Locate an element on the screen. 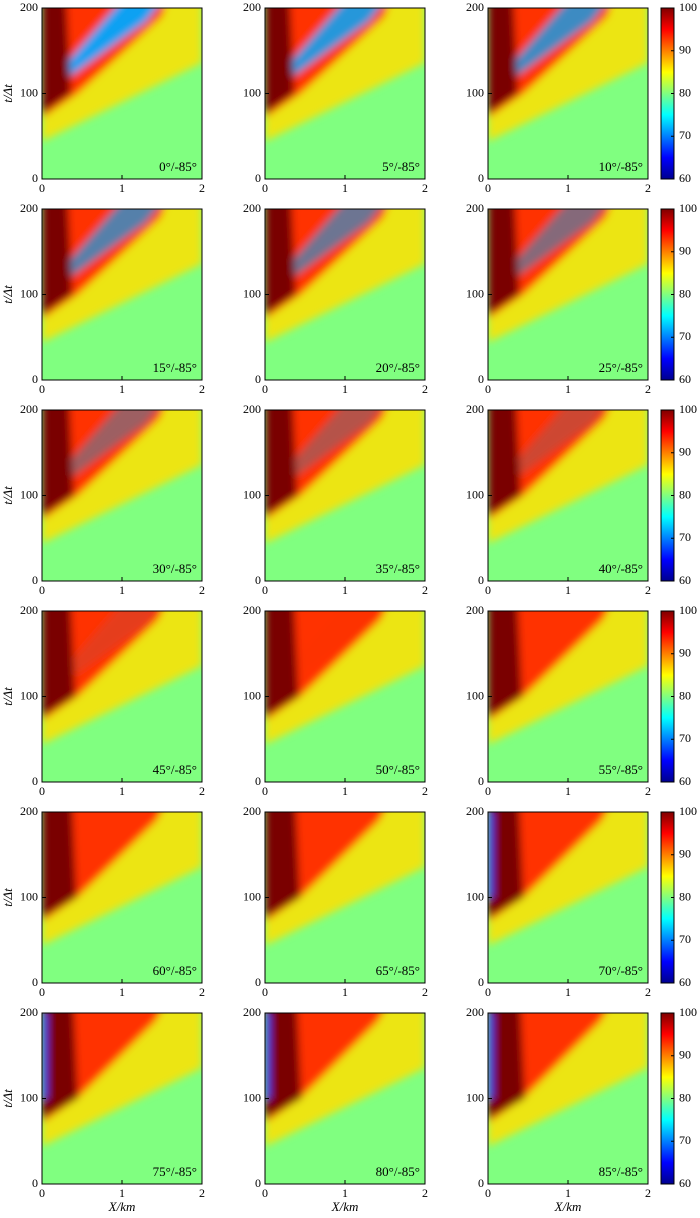 Image resolution: width=700 pixels, height=1218 pixels. panel-label: 10°/-85° is located at coordinates (621, 166).